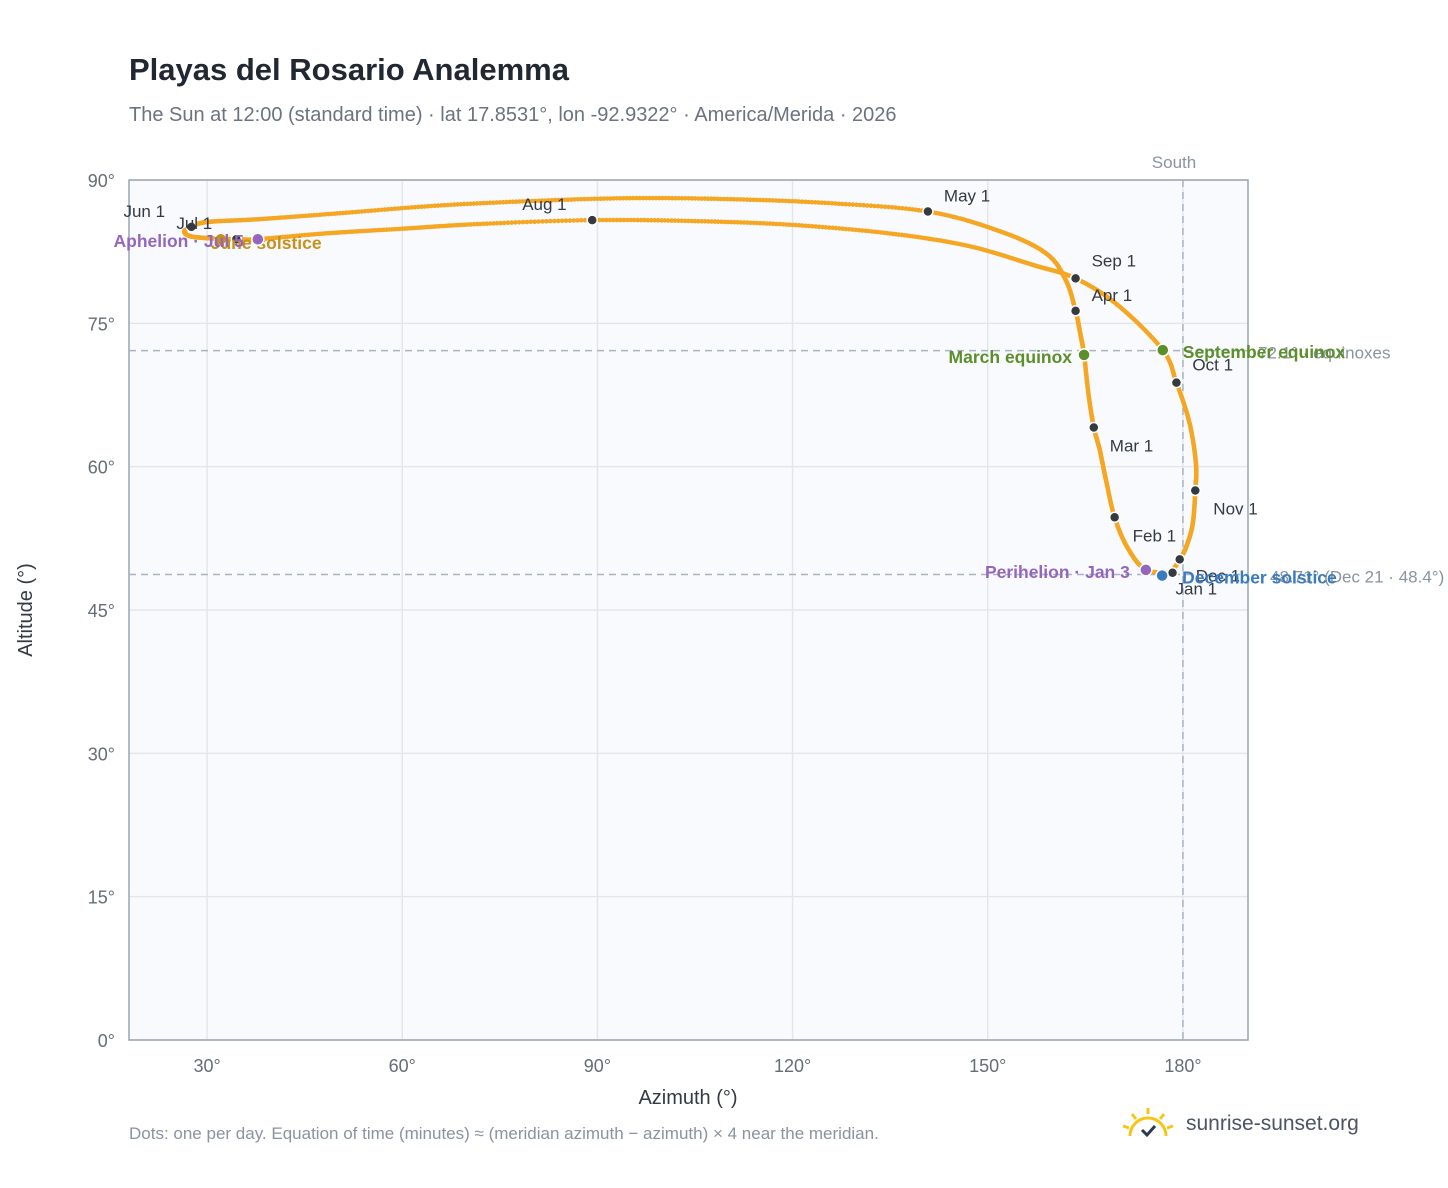  What do you see at coordinates (179, 241) in the screenshot?
I see `event-label: Aphelion · Jul 5` at bounding box center [179, 241].